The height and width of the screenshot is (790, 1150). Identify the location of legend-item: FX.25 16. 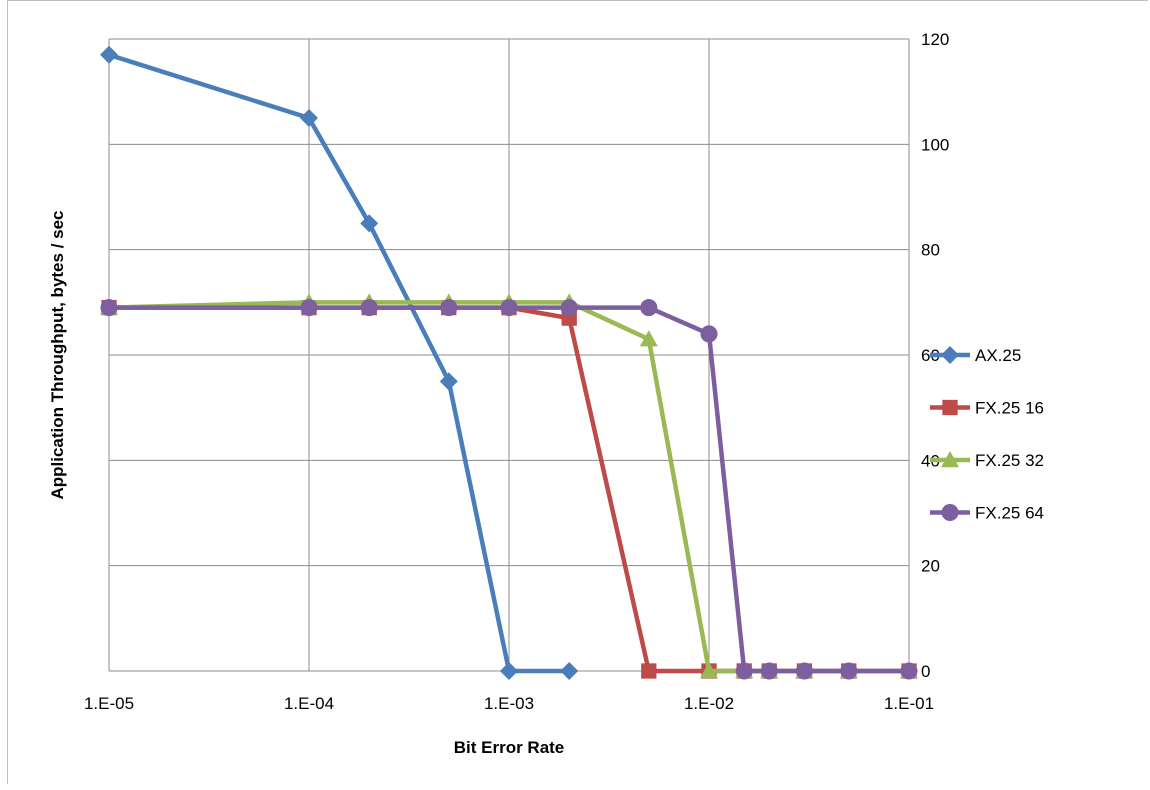
(987, 408).